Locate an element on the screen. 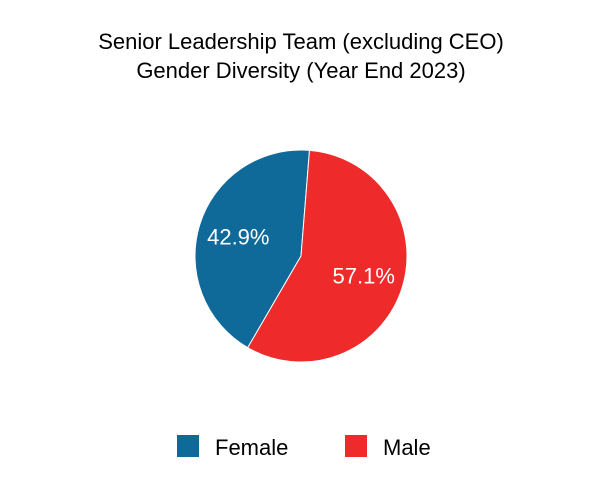  legend-swatch-female is located at coordinates (188, 446).